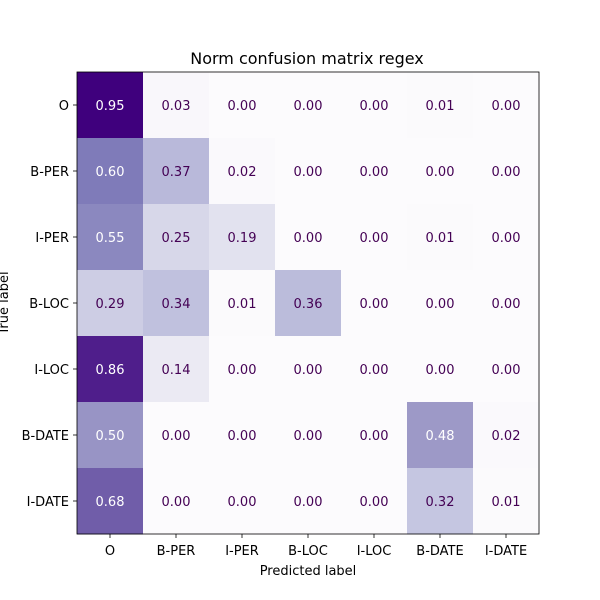 The width and height of the screenshot is (600, 600). I want to click on cell-value-4-4: 0.00, so click(374, 370).